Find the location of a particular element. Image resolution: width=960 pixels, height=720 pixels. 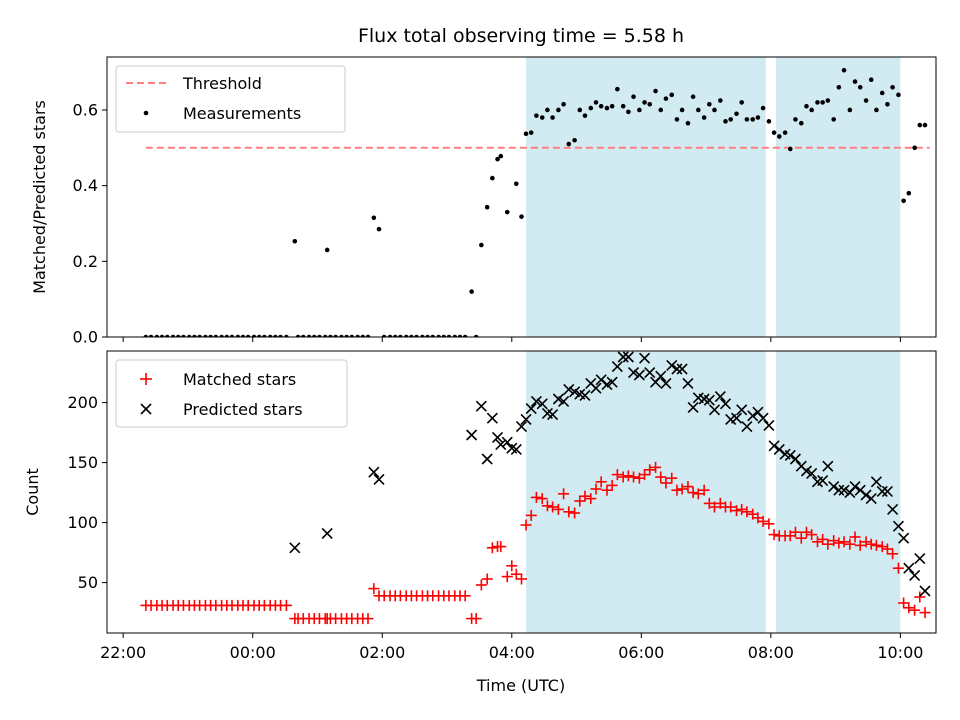

top-ytick-label: 0.6 is located at coordinates (85, 109).